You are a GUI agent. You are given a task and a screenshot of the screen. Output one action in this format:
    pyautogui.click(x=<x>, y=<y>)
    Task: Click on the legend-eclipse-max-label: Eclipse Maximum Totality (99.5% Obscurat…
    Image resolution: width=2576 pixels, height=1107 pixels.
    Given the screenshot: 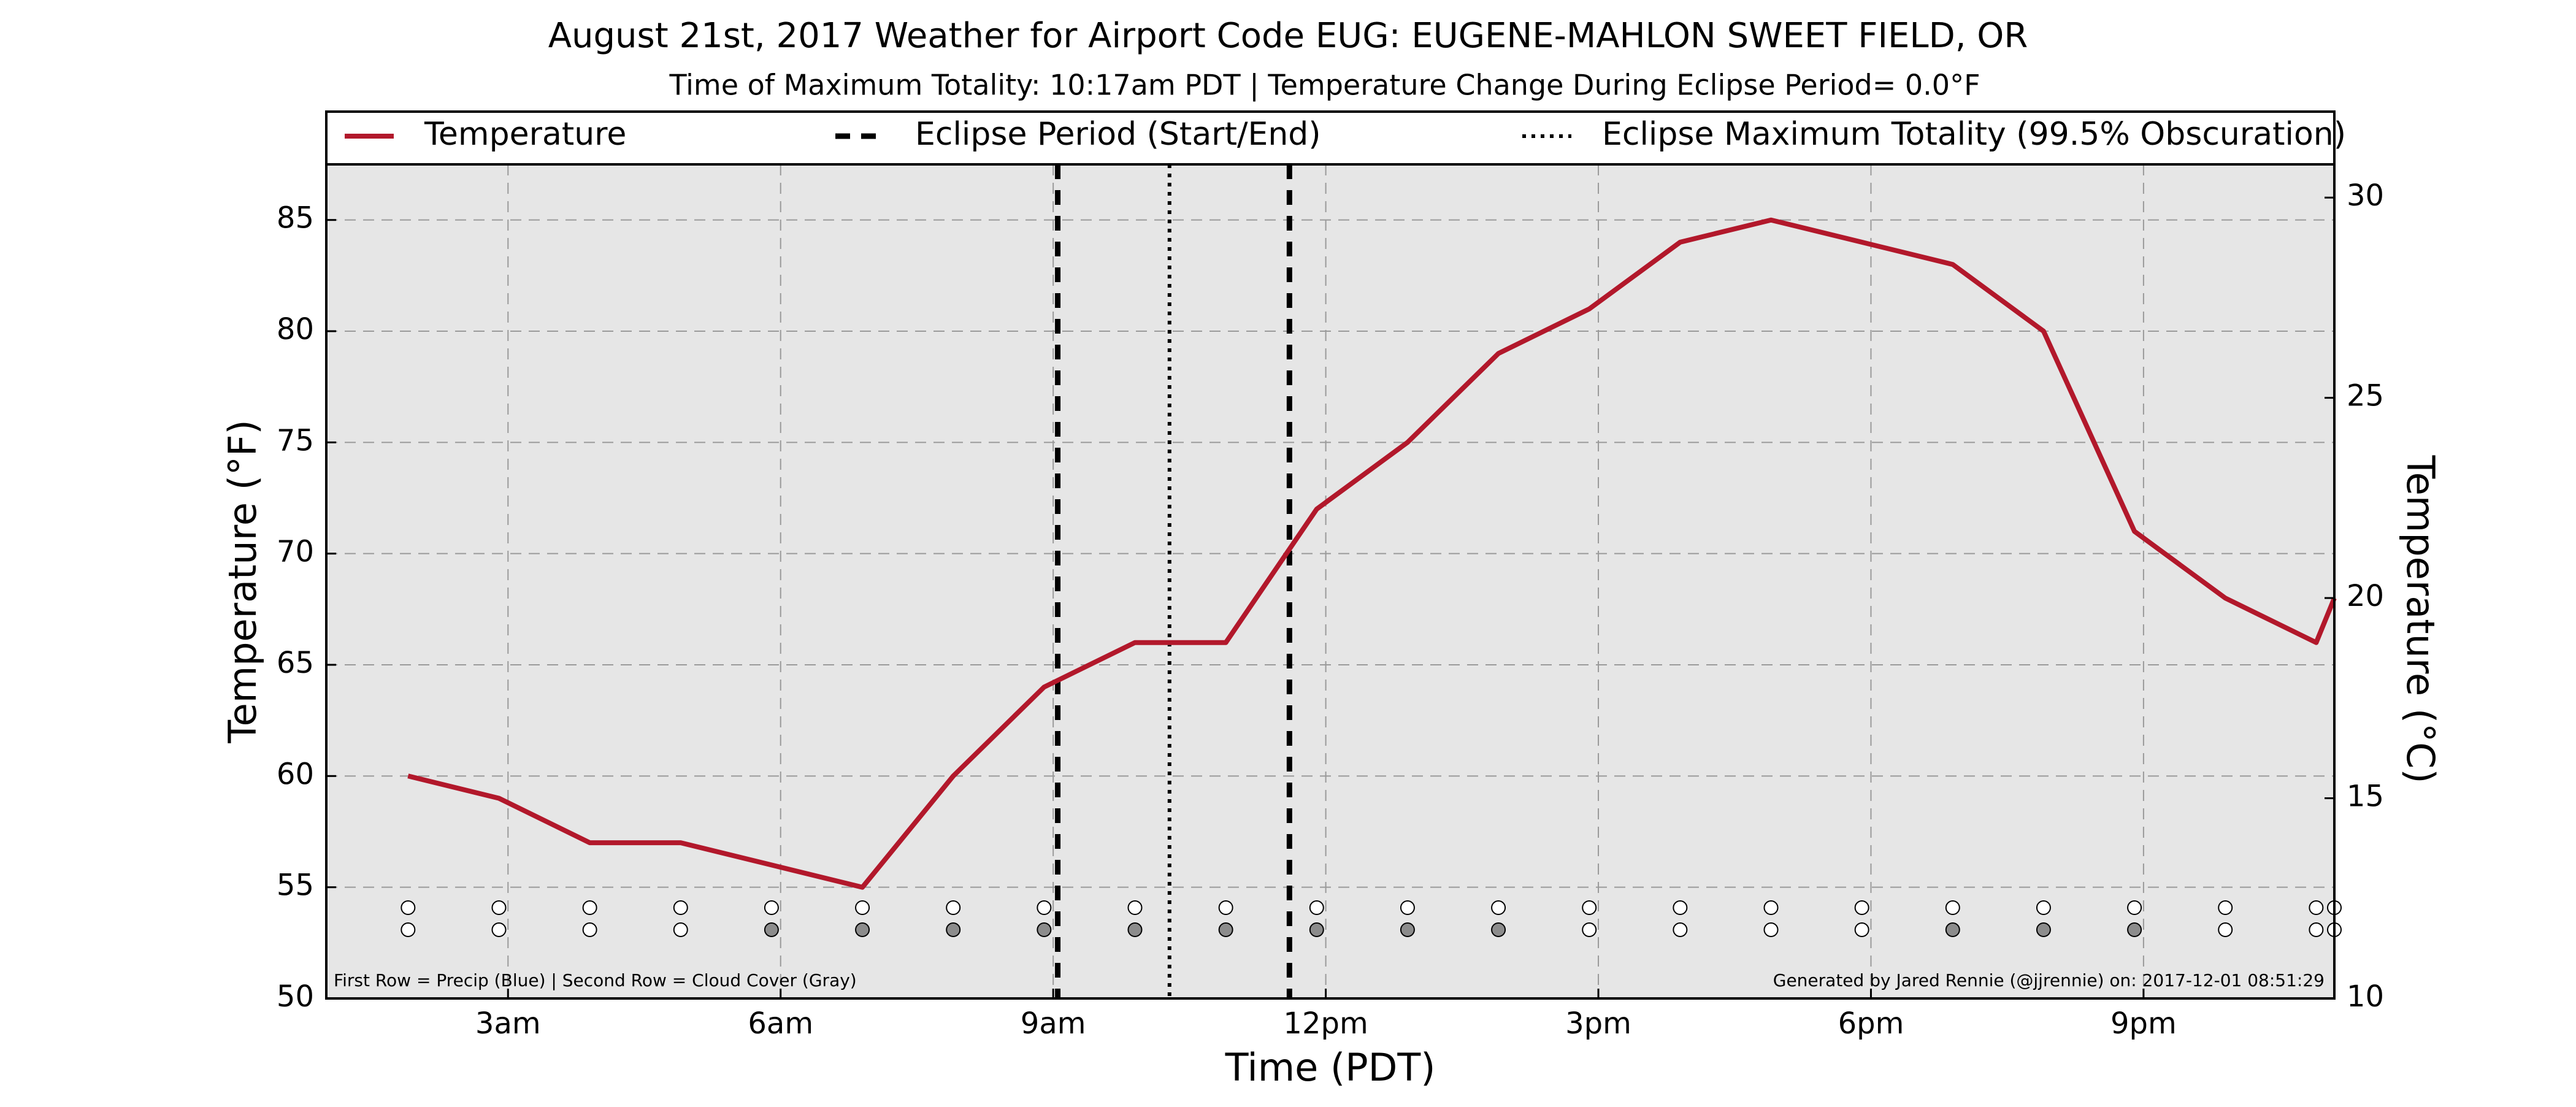 What is the action you would take?
    pyautogui.click(x=1974, y=134)
    